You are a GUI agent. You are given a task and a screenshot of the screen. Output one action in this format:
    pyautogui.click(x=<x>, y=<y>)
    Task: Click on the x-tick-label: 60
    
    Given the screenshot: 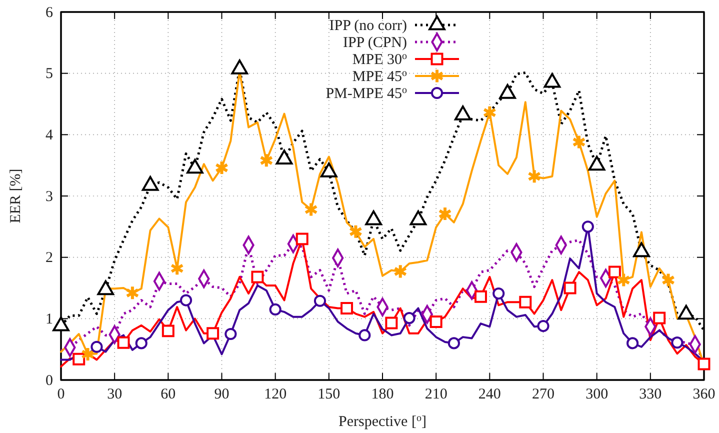 What is the action you would take?
    pyautogui.click(x=168, y=394)
    